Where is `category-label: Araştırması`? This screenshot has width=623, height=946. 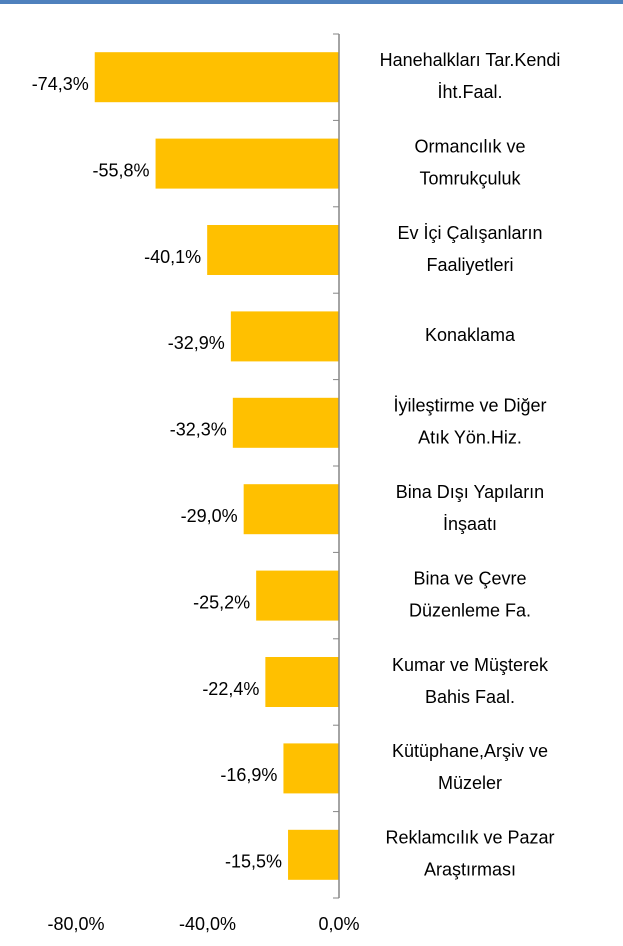
category-label: Araştırması is located at coordinates (470, 870).